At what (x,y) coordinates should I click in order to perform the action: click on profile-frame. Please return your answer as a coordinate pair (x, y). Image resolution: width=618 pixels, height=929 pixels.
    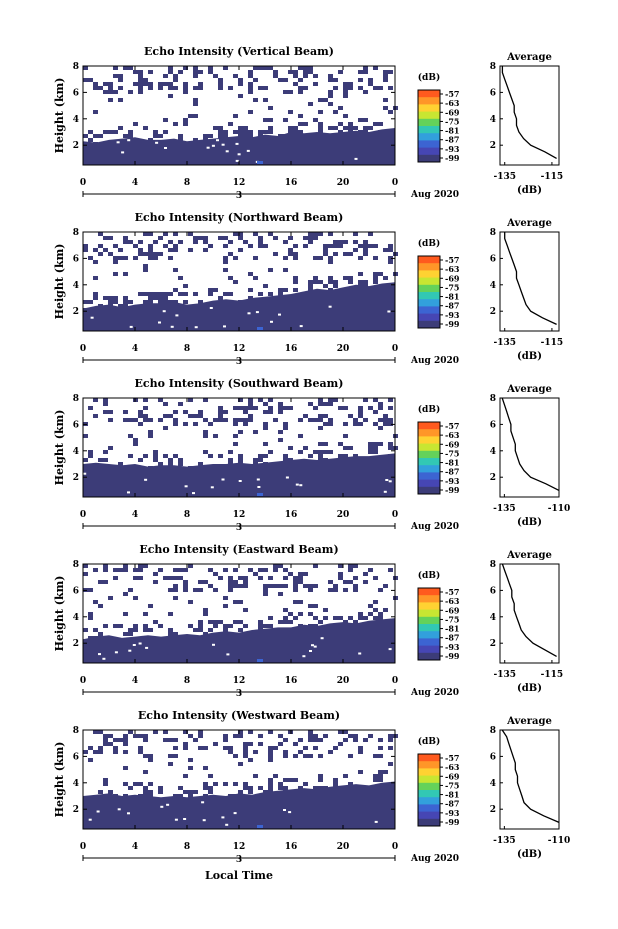
    Looking at the image, I should click on (529, 779).